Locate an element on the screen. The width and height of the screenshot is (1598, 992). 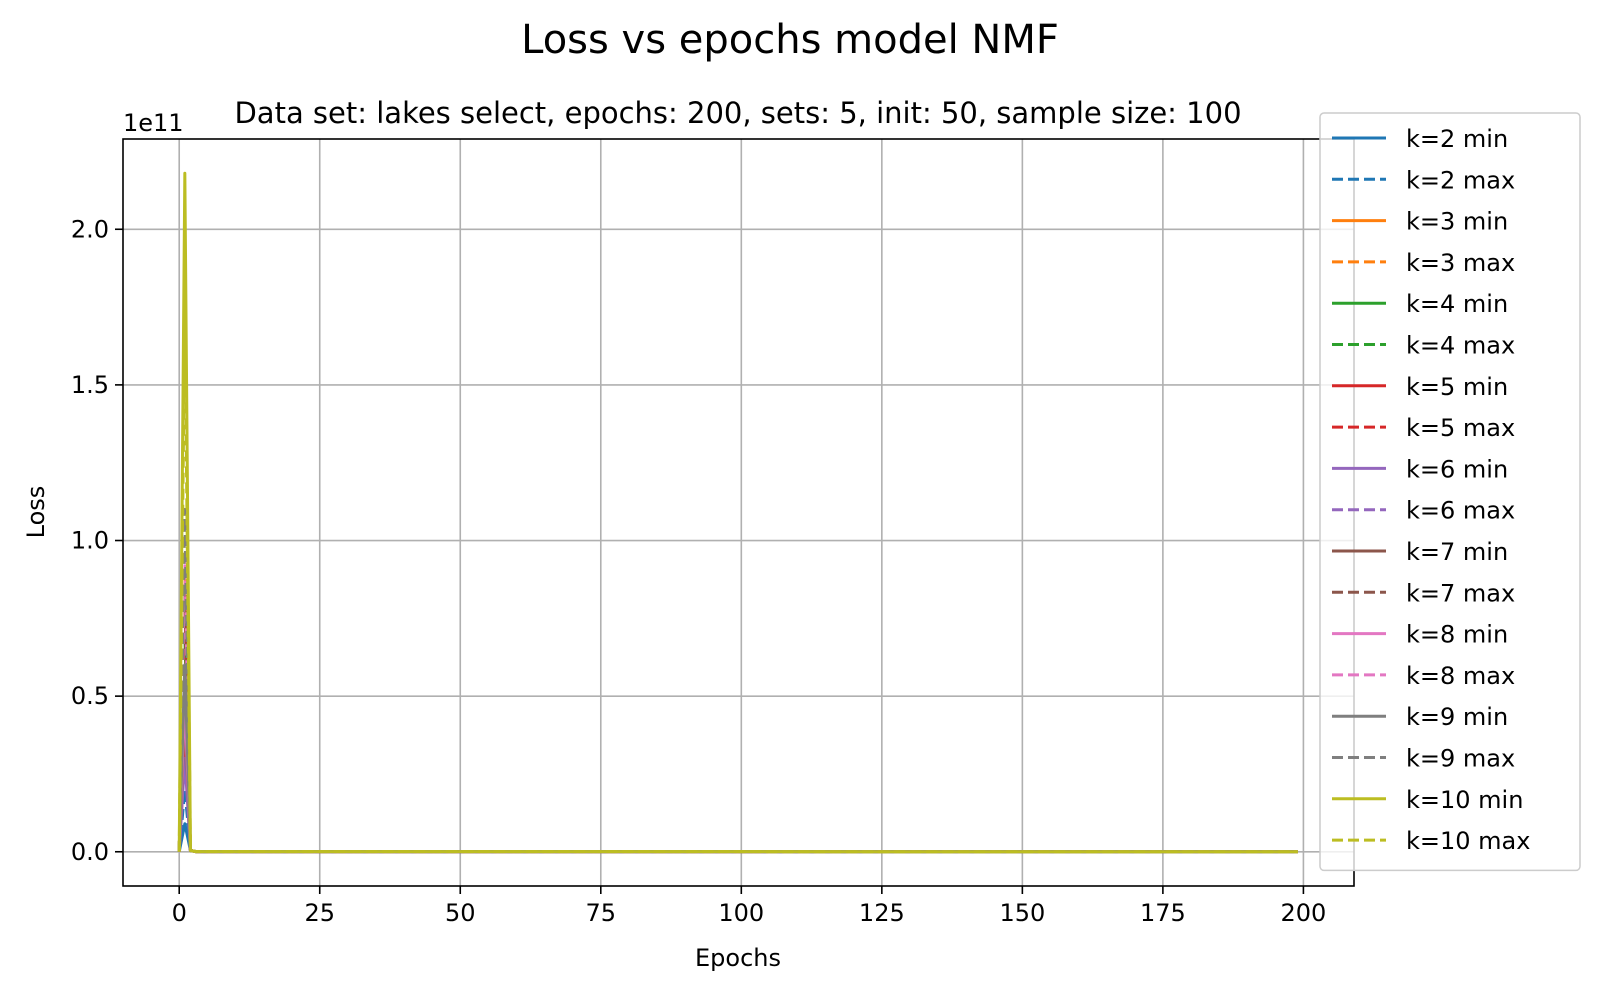
legend-entry: k=5 max is located at coordinates (1460, 428).